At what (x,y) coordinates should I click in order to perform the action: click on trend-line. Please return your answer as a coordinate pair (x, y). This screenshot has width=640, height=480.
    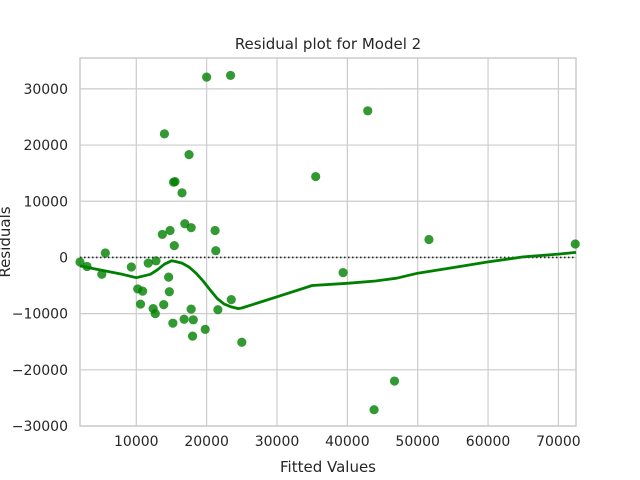
    Looking at the image, I should click on (328, 280).